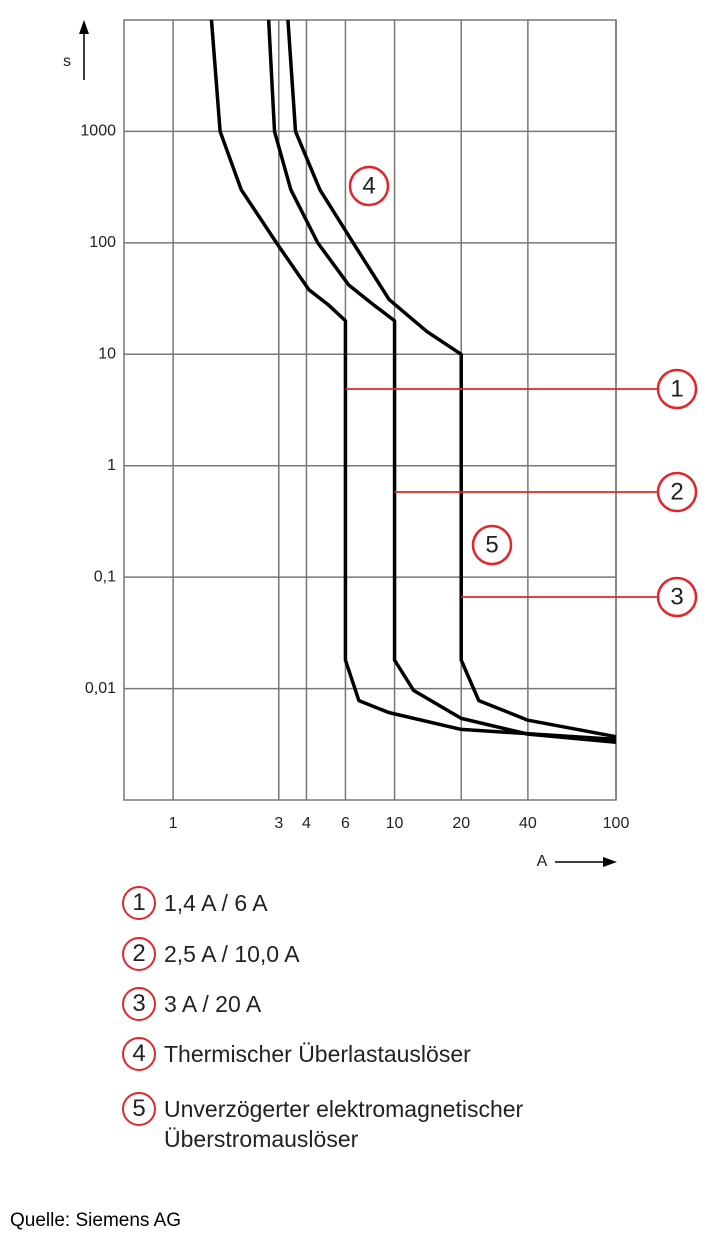  I want to click on x-axis-label: A, so click(542, 861).